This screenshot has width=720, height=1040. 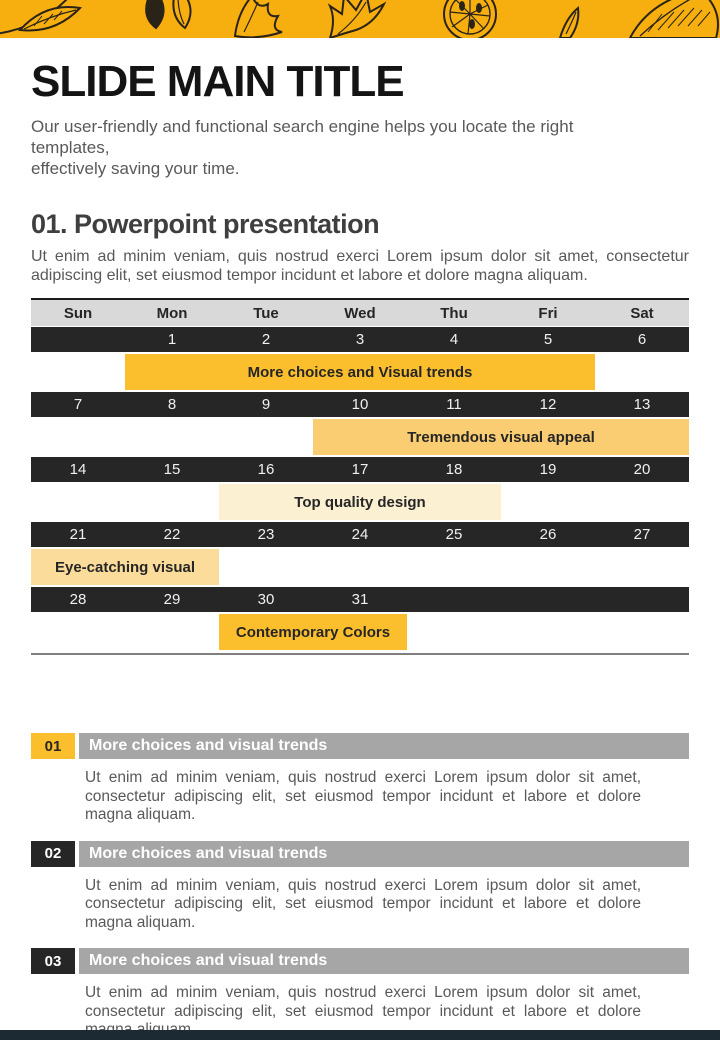 I want to click on day-cell: 16, so click(x=266, y=469).